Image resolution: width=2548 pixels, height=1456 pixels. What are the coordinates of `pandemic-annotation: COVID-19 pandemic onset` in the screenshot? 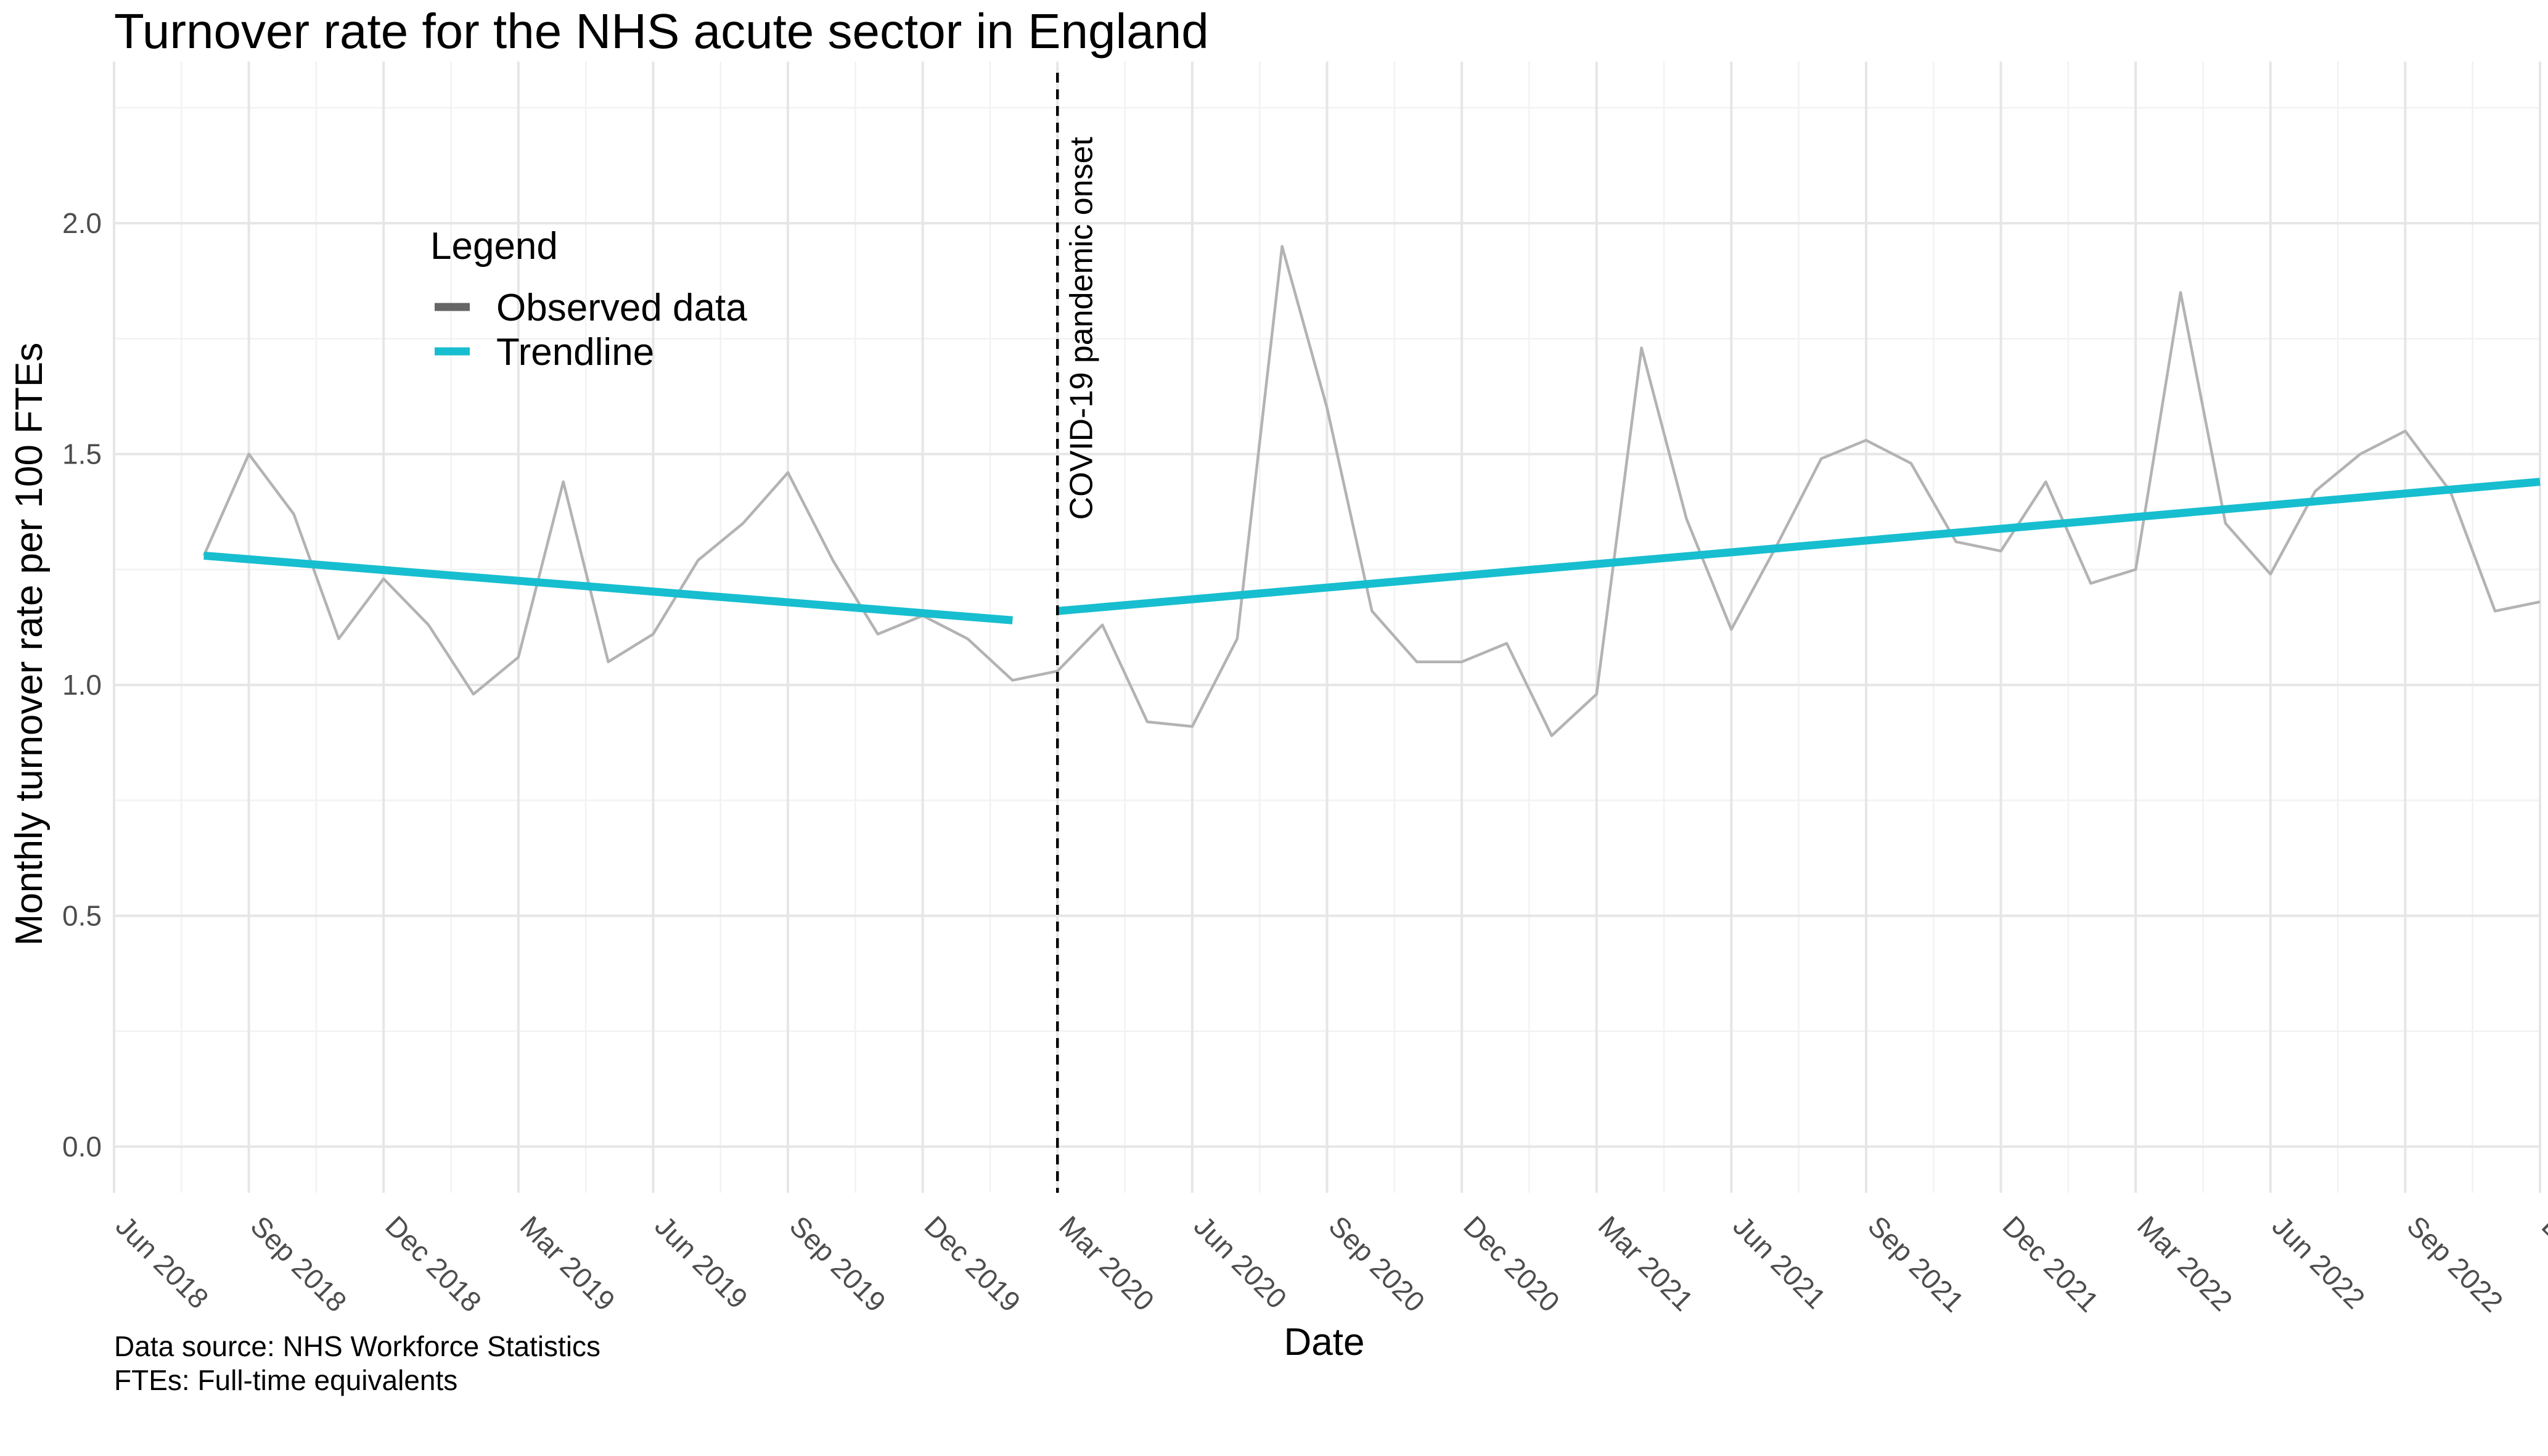 It's located at (1078, 633).